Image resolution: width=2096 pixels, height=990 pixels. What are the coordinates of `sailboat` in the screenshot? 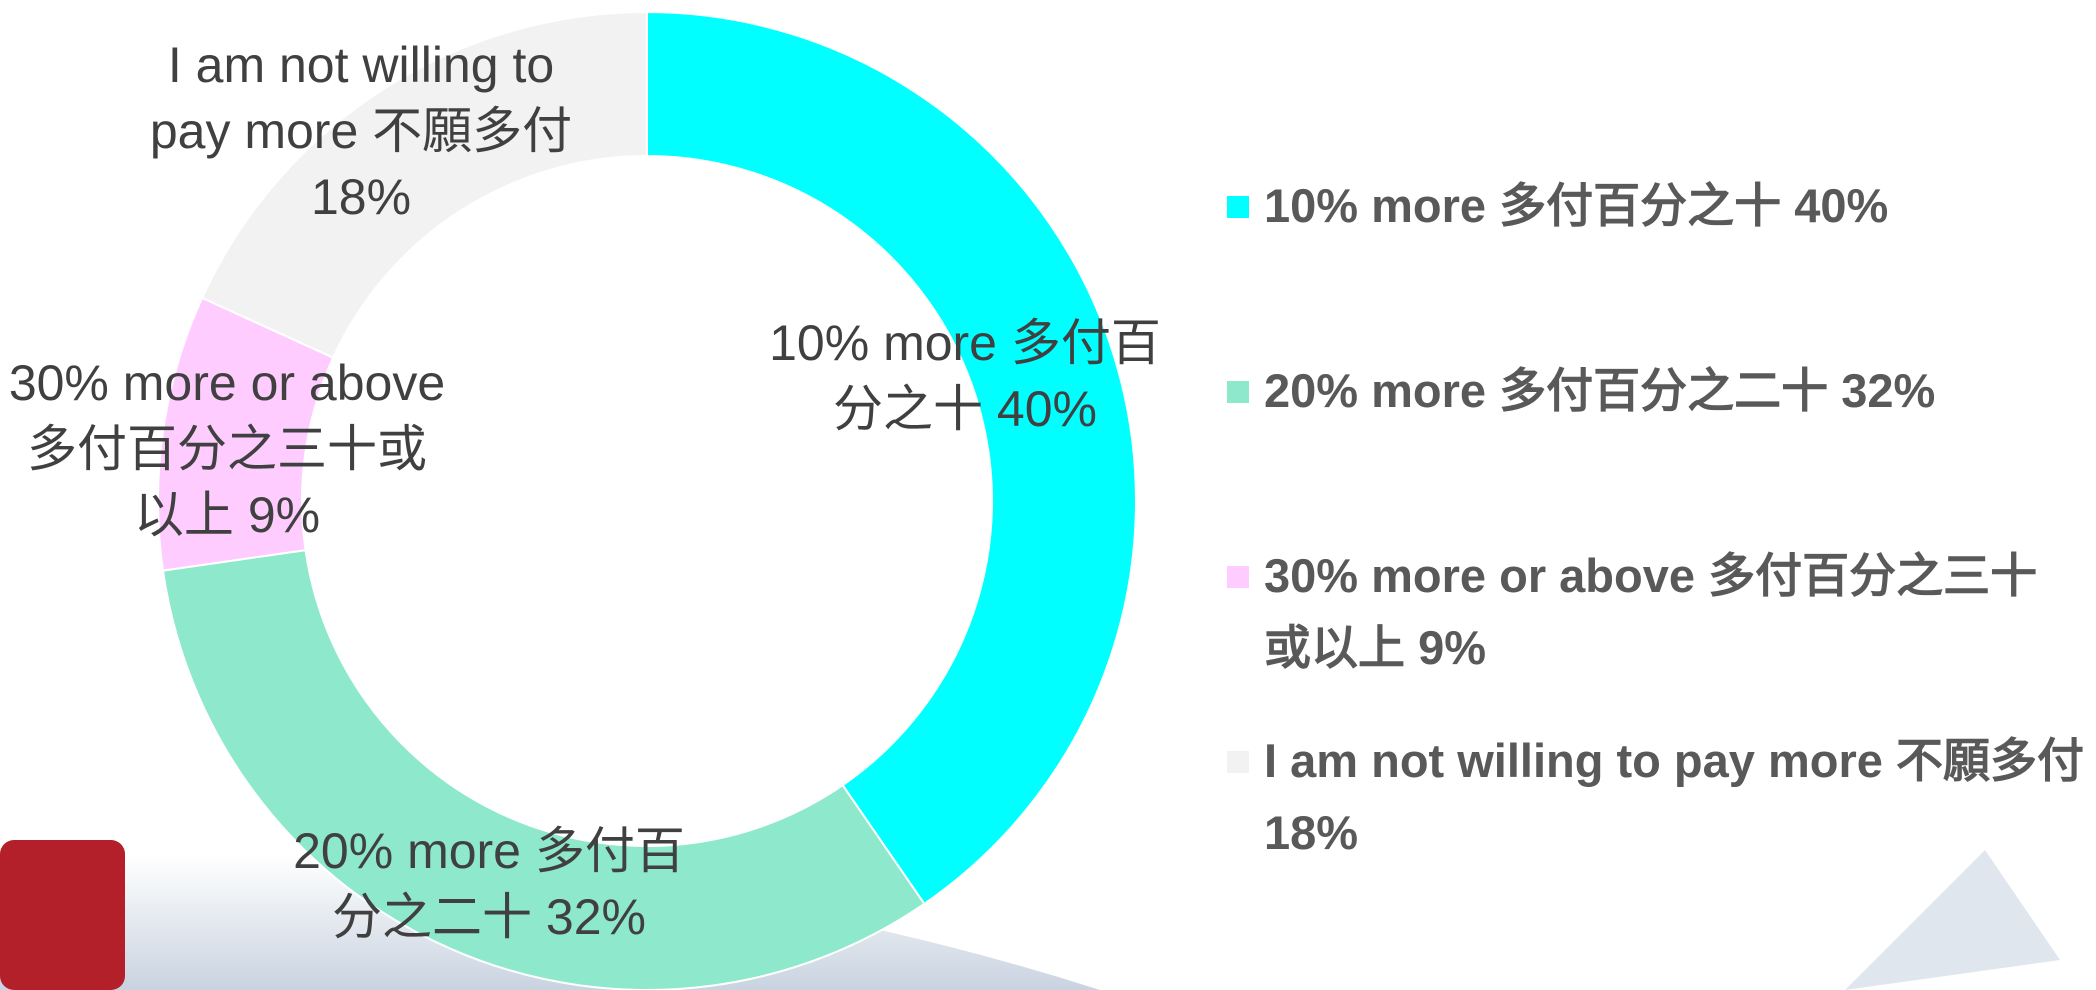 It's located at (1952, 920).